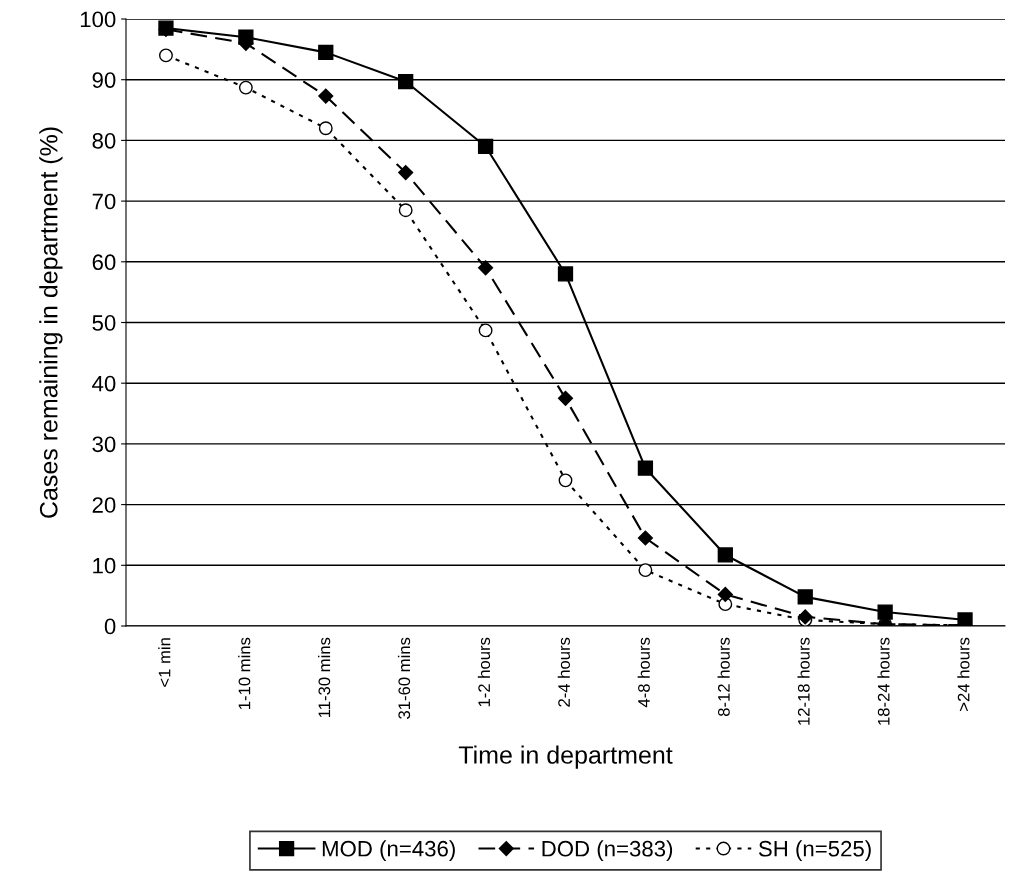 The image size is (1036, 881). I want to click on x-tick-label: 8-12 hours, so click(723, 677).